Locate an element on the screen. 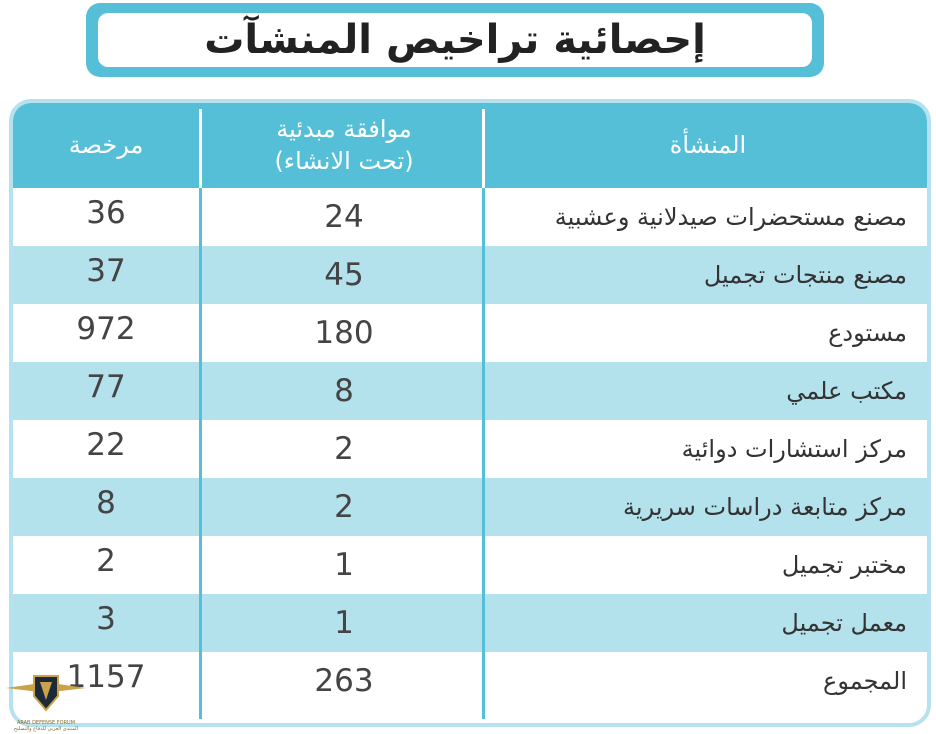  license-count: 8 is located at coordinates (106, 503).